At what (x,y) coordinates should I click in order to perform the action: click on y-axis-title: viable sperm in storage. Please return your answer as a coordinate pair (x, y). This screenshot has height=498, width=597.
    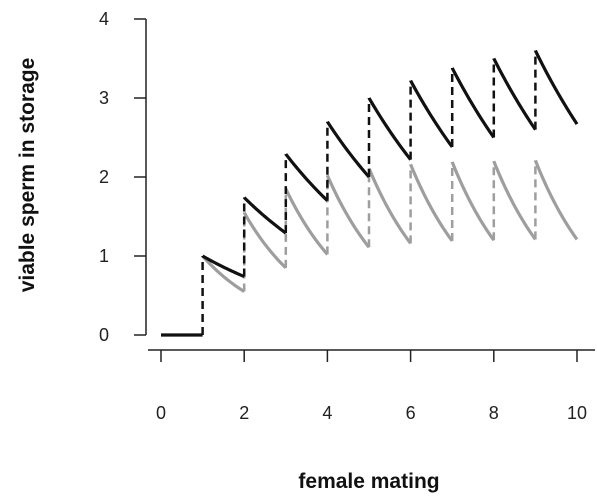
    Looking at the image, I should click on (27, 175).